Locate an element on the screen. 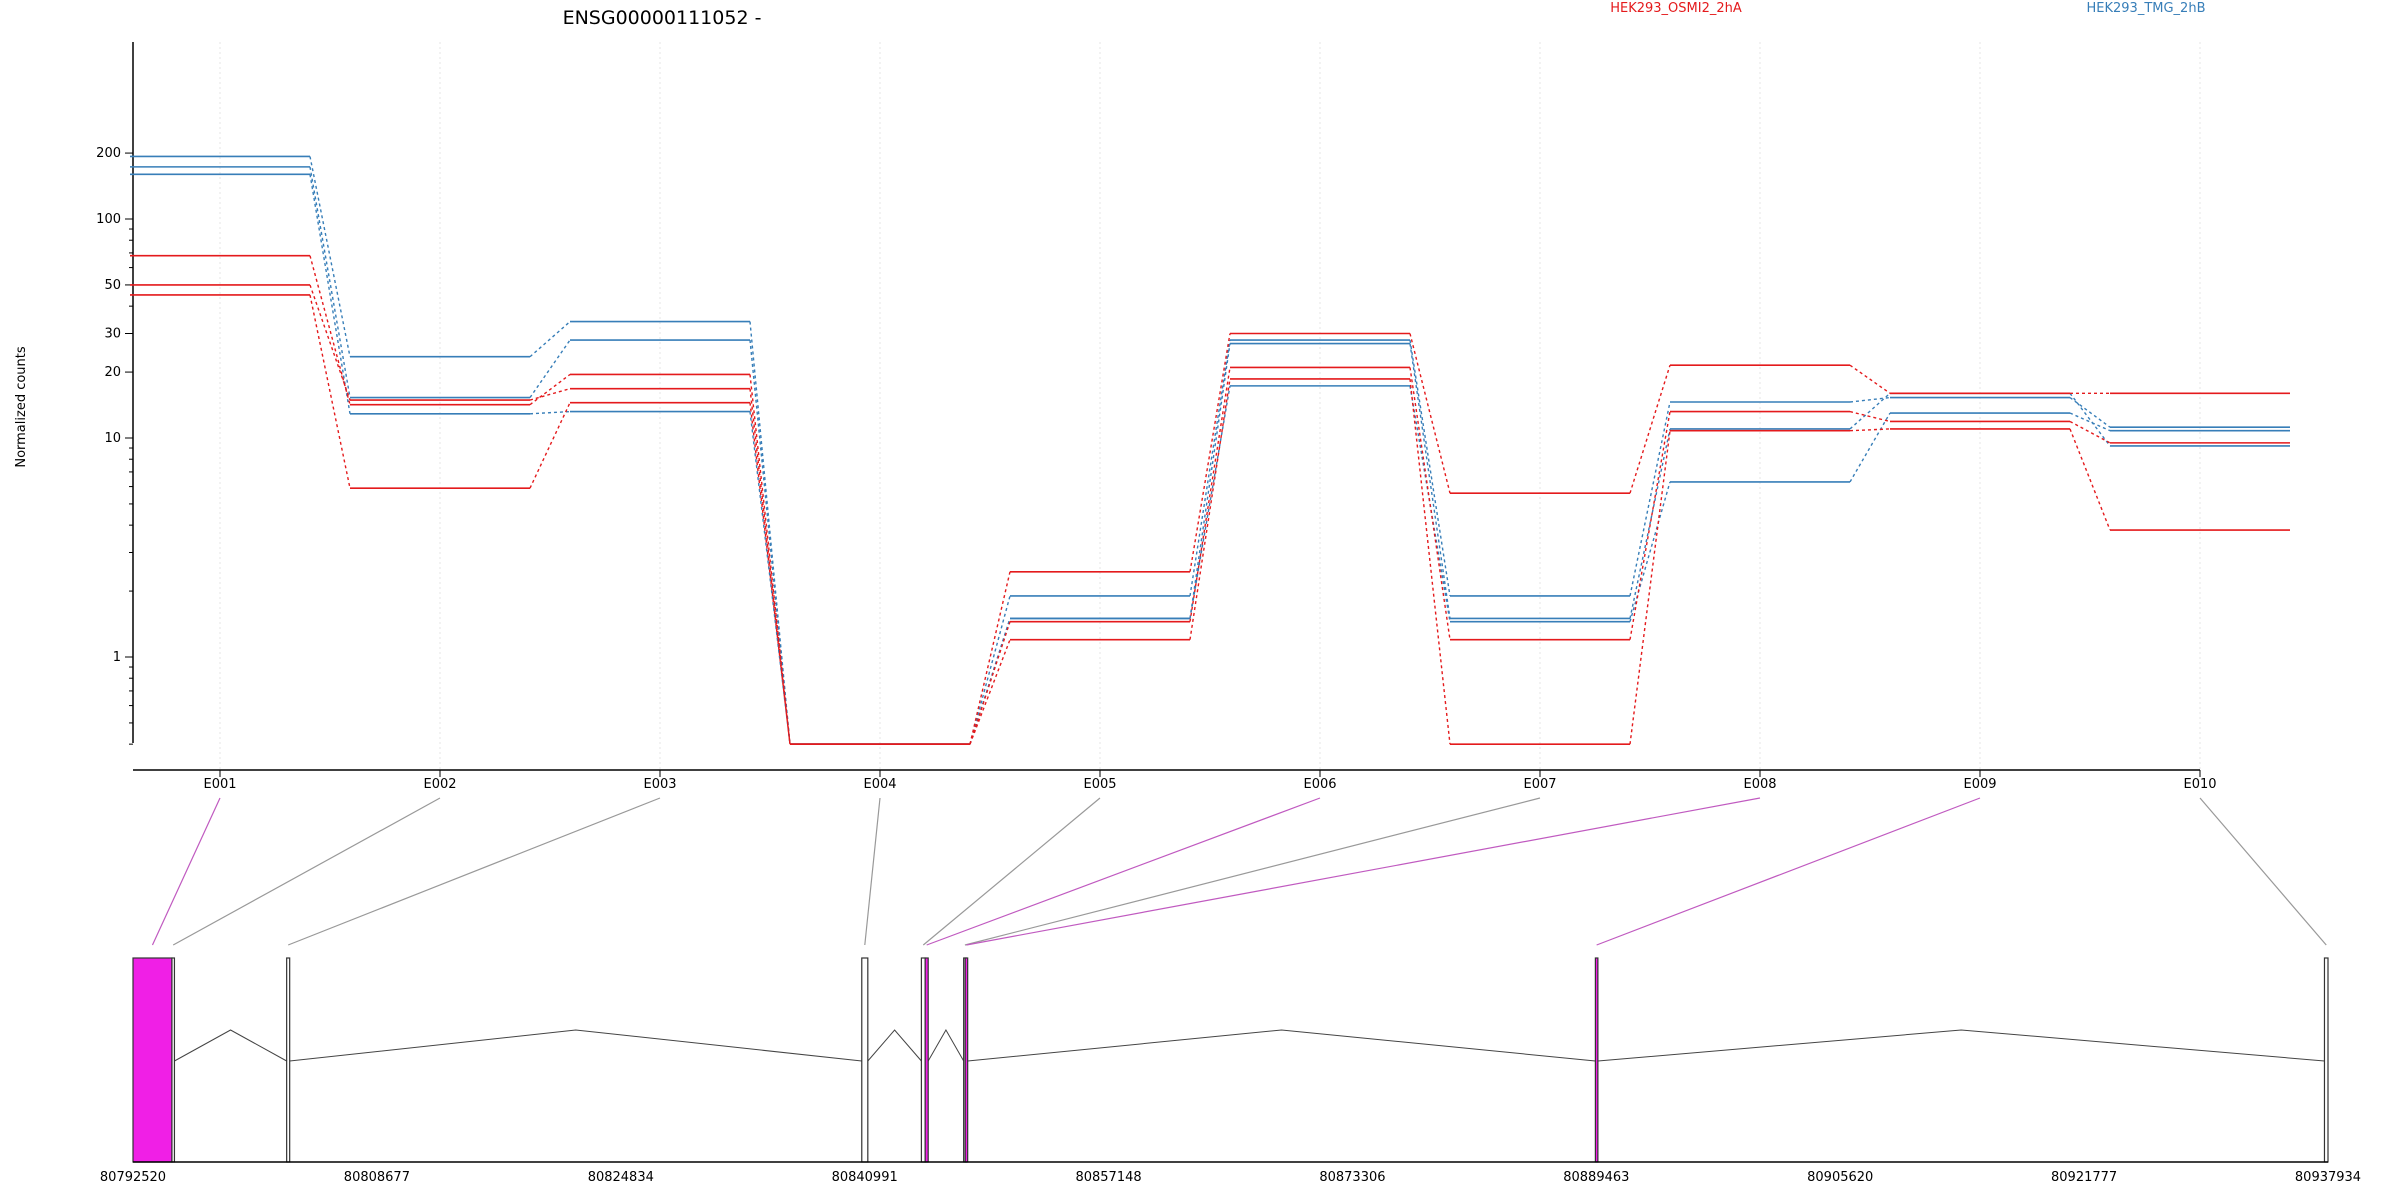 The width and height of the screenshot is (2400, 1200). connector-E009 is located at coordinates (1788, 871).